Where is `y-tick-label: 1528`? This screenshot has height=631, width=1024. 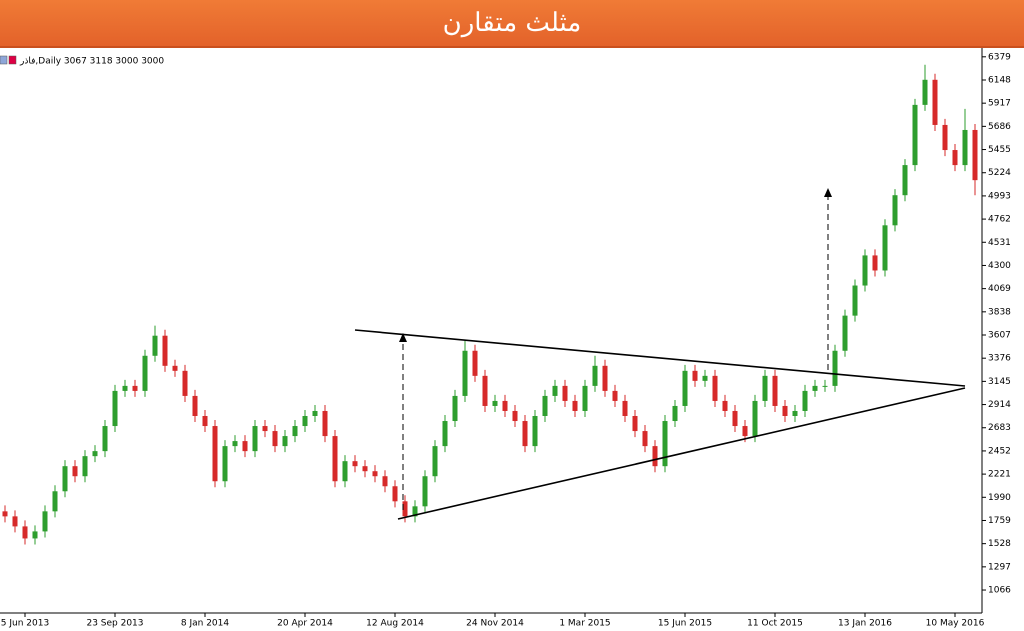
y-tick-label: 1528 is located at coordinates (999, 544).